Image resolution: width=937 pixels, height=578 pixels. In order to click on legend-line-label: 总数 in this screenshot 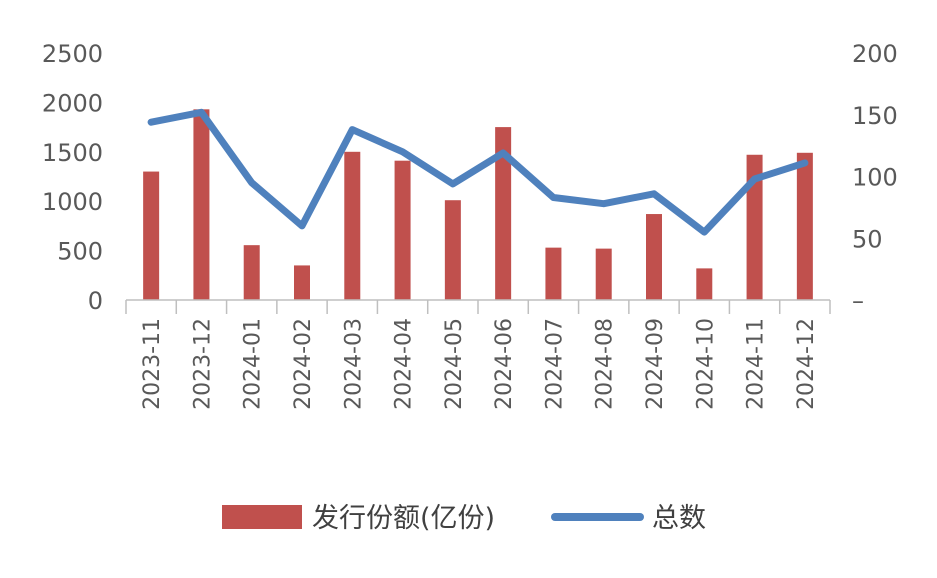, I will do `click(679, 518)`.